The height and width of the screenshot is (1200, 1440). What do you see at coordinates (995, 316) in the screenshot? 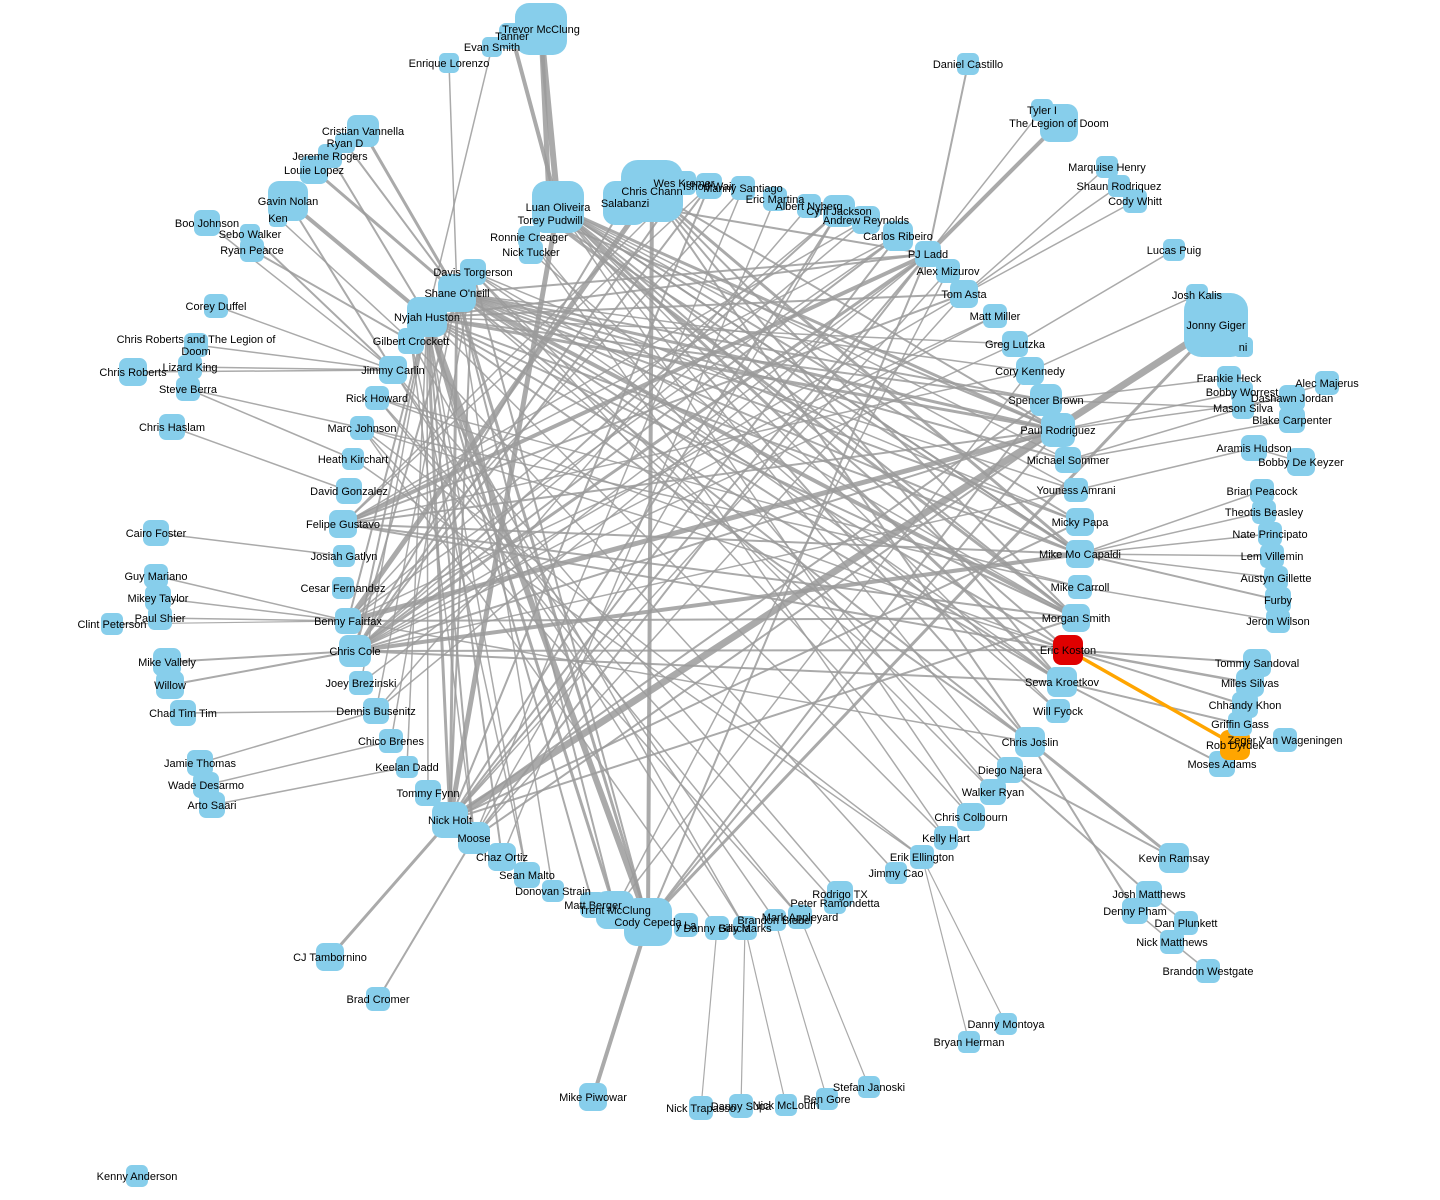
I see `node-matt-miller` at bounding box center [995, 316].